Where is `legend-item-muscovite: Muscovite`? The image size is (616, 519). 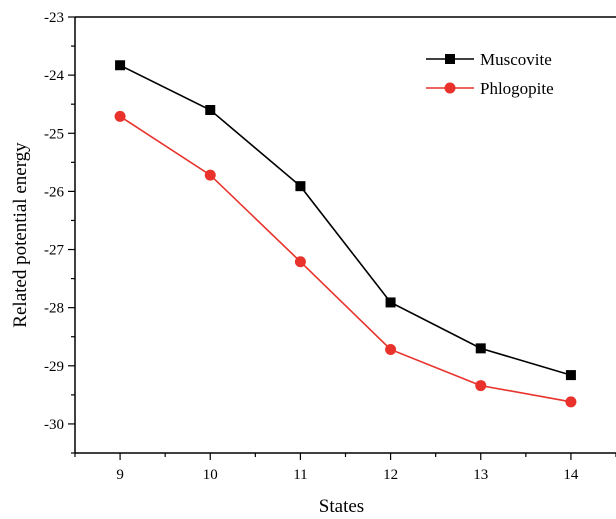 legend-item-muscovite: Muscovite is located at coordinates (489, 59).